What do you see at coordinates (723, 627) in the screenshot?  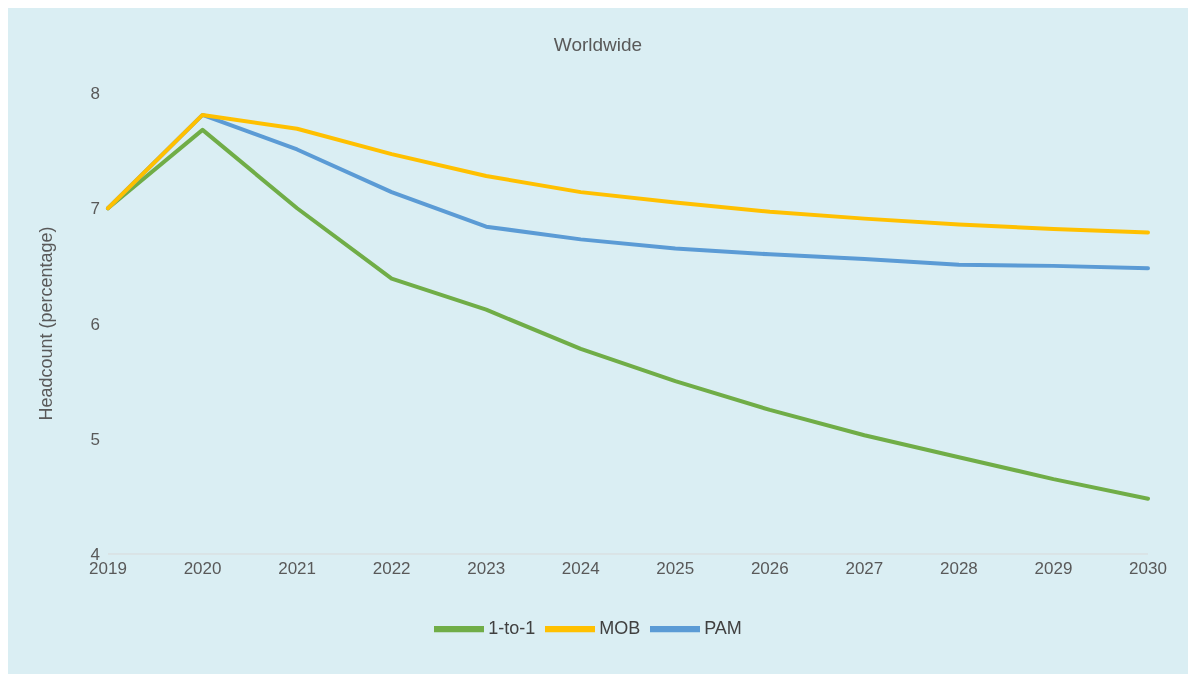 I see `legend-label: PAM` at bounding box center [723, 627].